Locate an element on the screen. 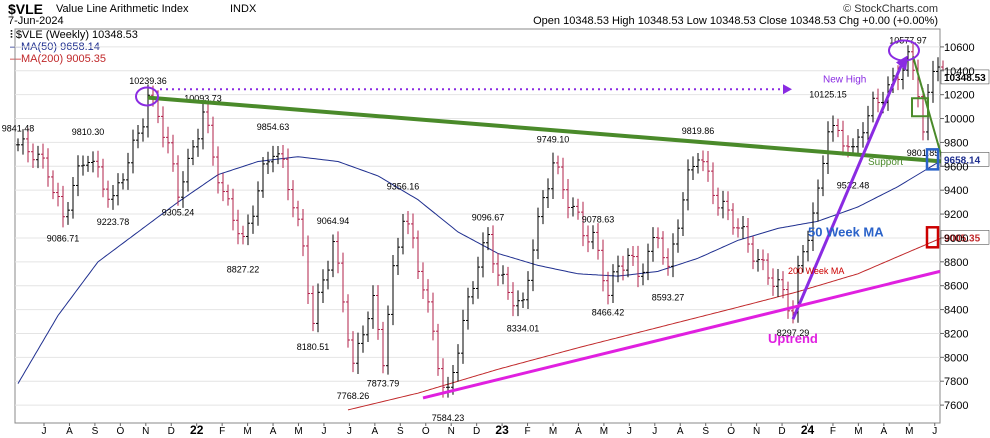  y-tick-label: 8800 is located at coordinates (956, 263).